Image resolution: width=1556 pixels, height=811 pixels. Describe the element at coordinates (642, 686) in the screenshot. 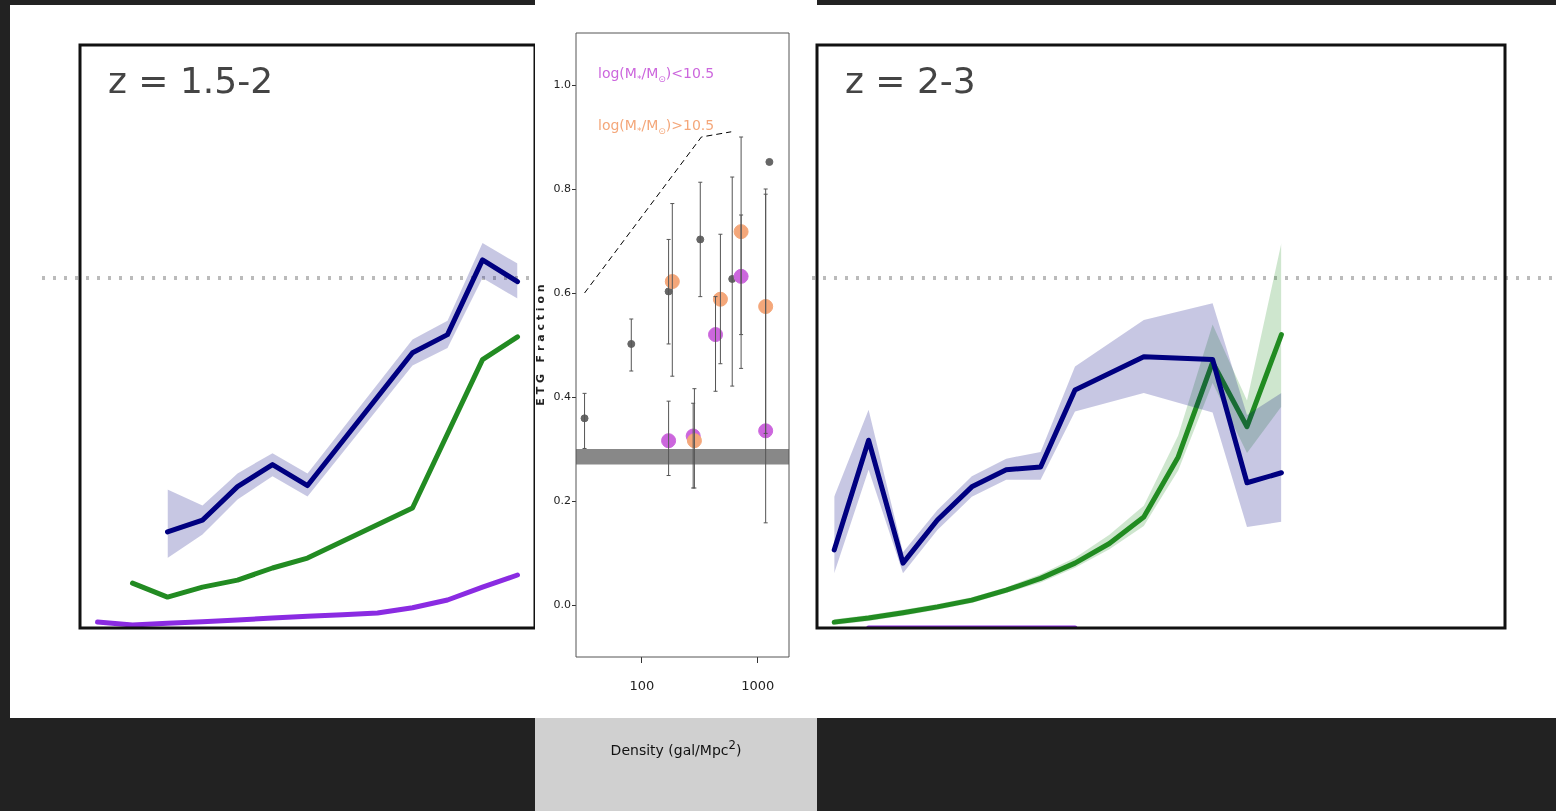

I see `x-tick-label: 100` at that location.